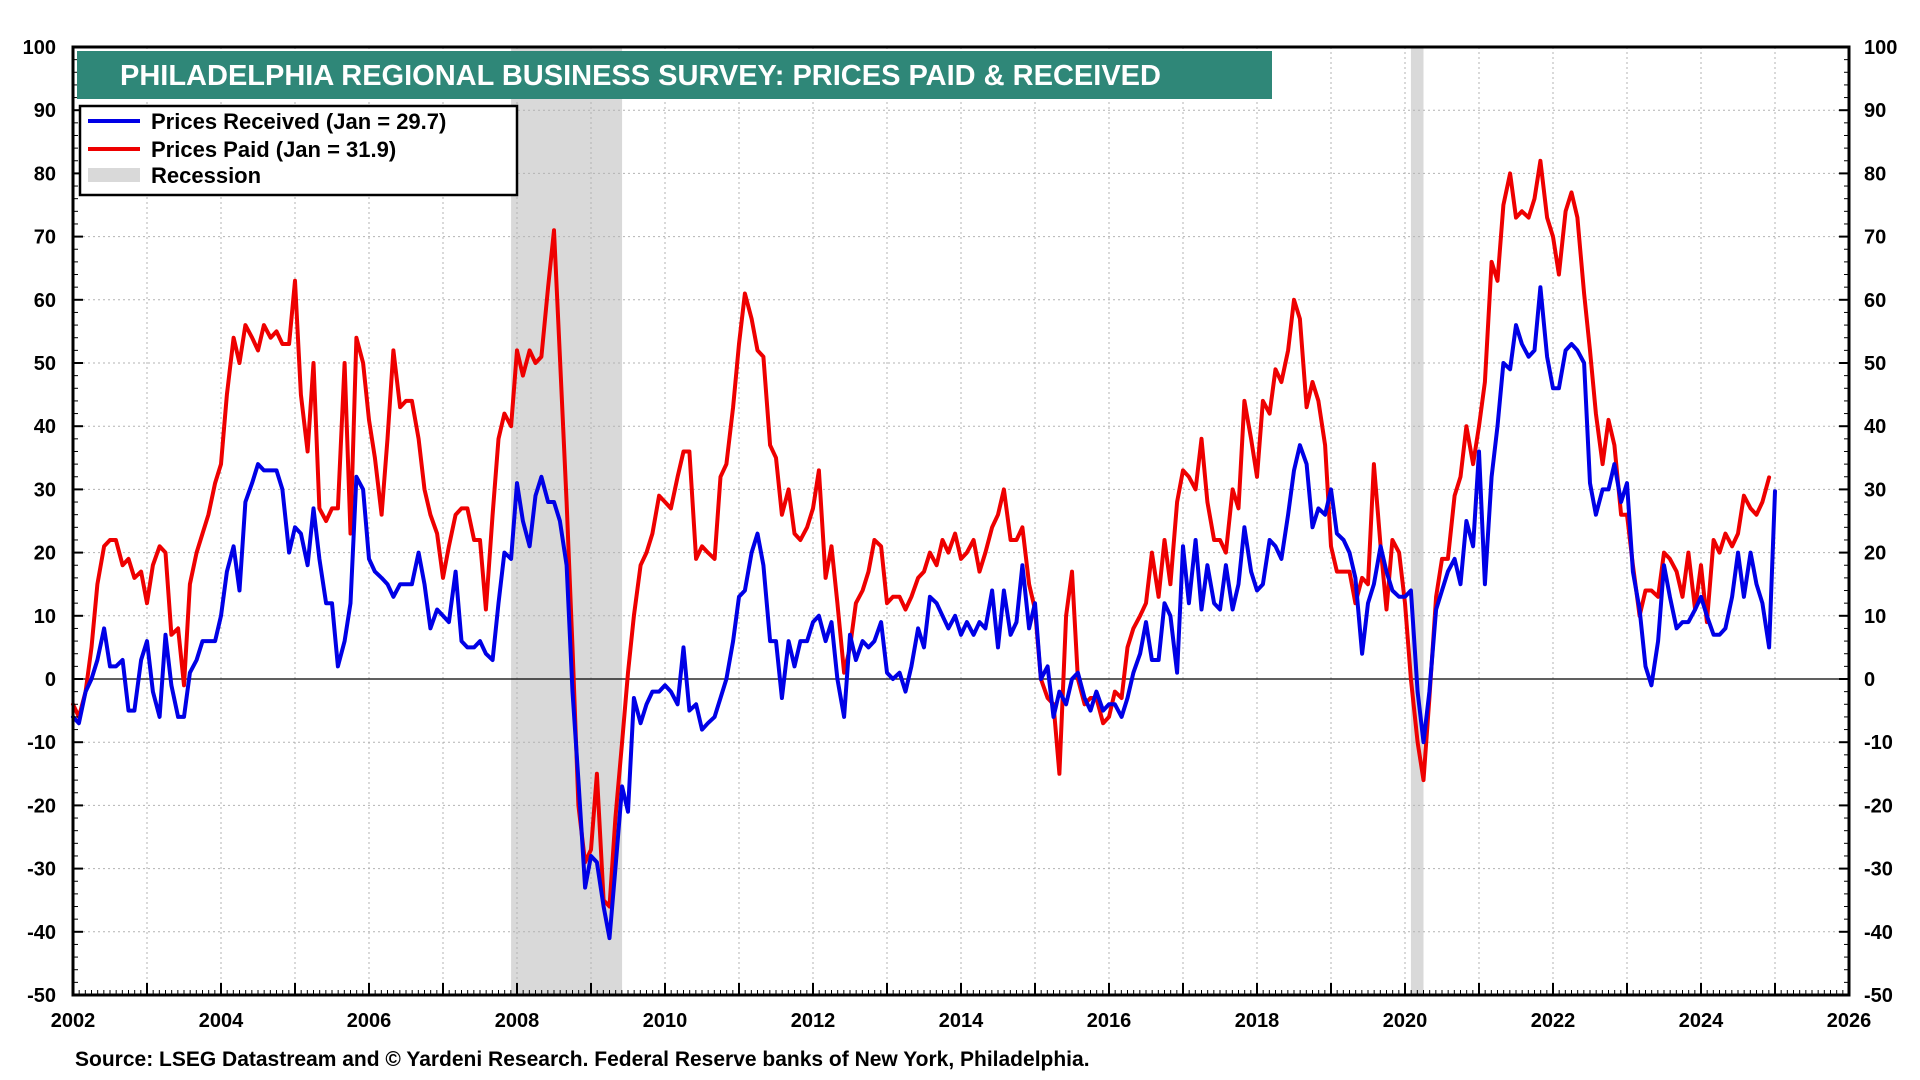 The height and width of the screenshot is (1080, 1920). I want to click on chart-title: PHILADELPHIA REGIONAL BUSINESS SURVEY, so click(674, 75).